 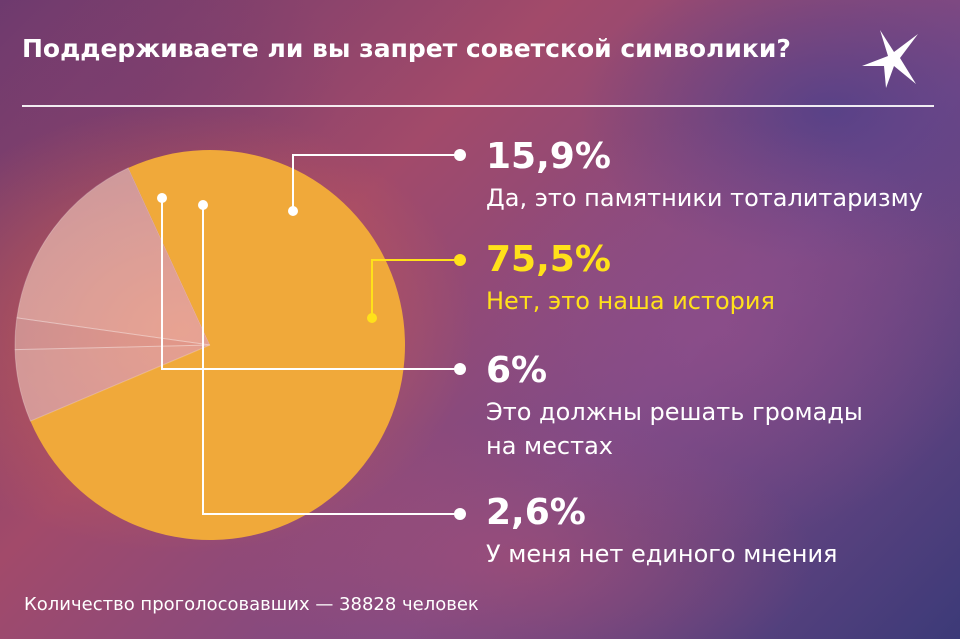 What do you see at coordinates (162, 198) in the screenshot?
I see `leader-dot-hromady-slice` at bounding box center [162, 198].